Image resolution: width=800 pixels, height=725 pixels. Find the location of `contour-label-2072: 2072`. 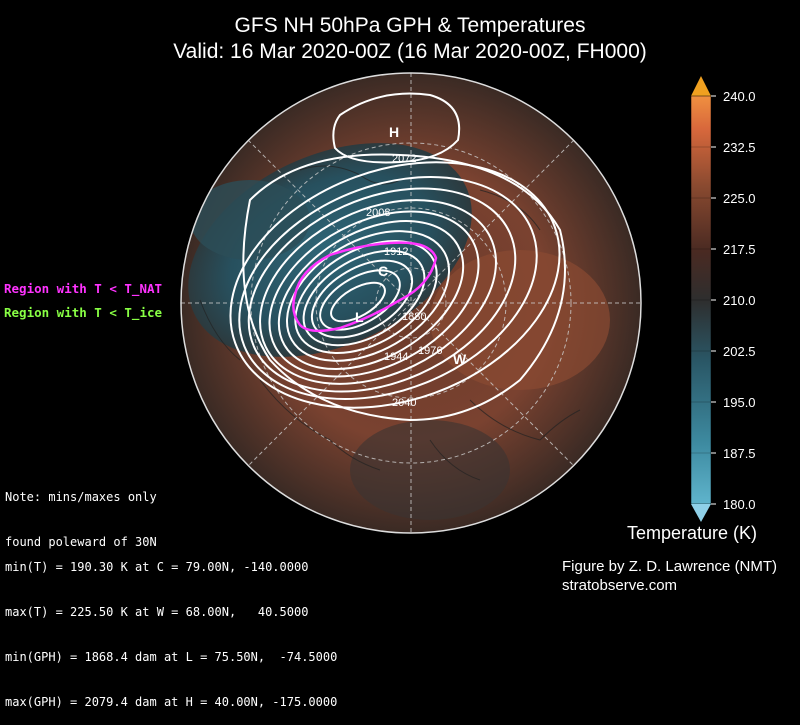

contour-label-2072: 2072 is located at coordinates (404, 159).